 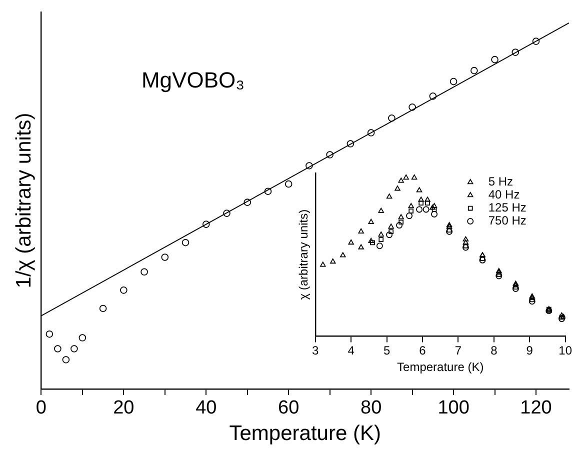 What do you see at coordinates (41, 408) in the screenshot?
I see `x-tick-label: 0` at bounding box center [41, 408].